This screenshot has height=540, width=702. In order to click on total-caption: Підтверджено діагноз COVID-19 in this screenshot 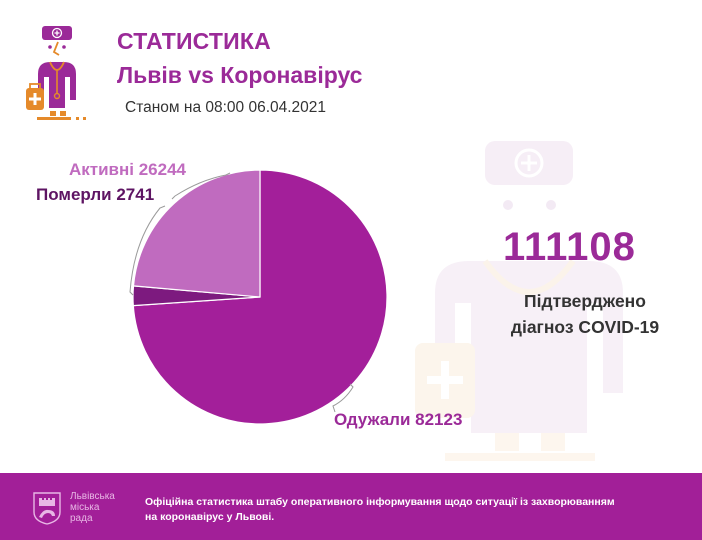, I will do `click(585, 314)`.